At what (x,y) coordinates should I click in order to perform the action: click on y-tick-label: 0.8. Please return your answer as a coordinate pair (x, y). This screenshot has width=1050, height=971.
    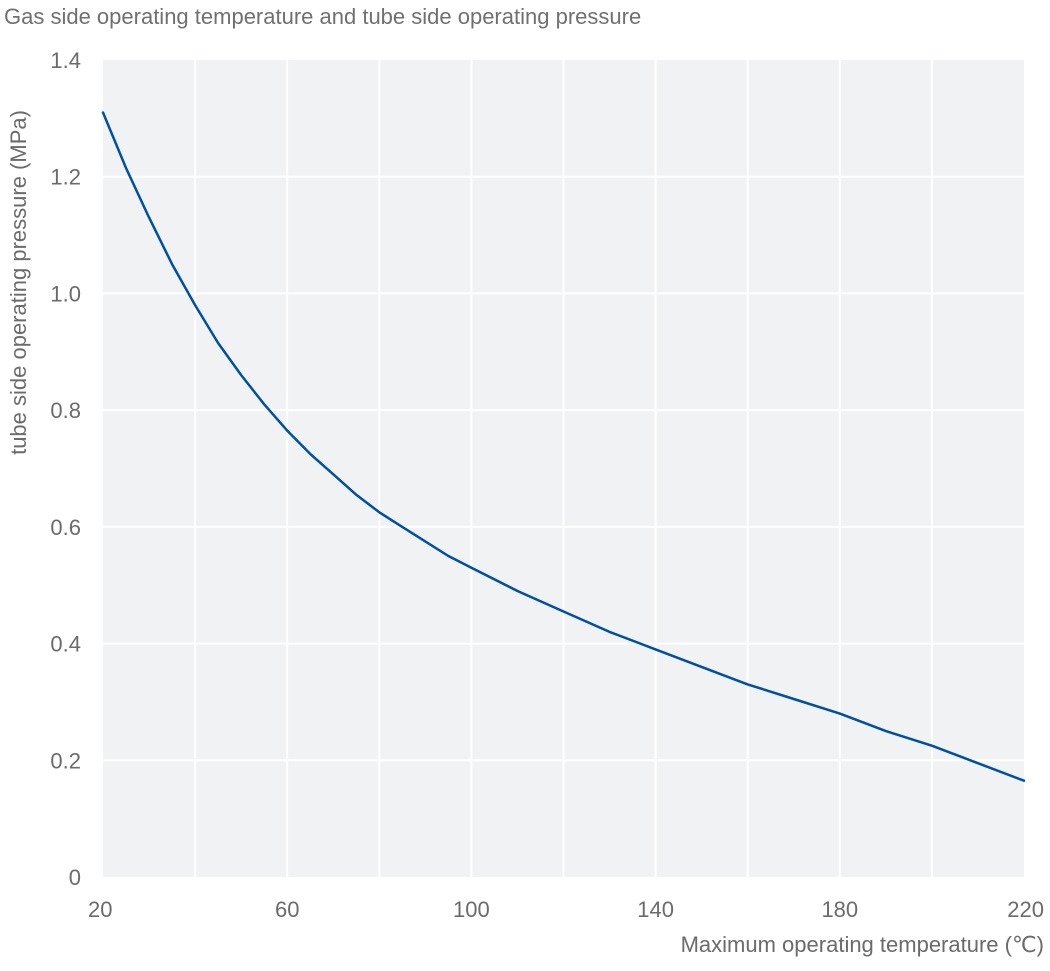
    Looking at the image, I should click on (65, 410).